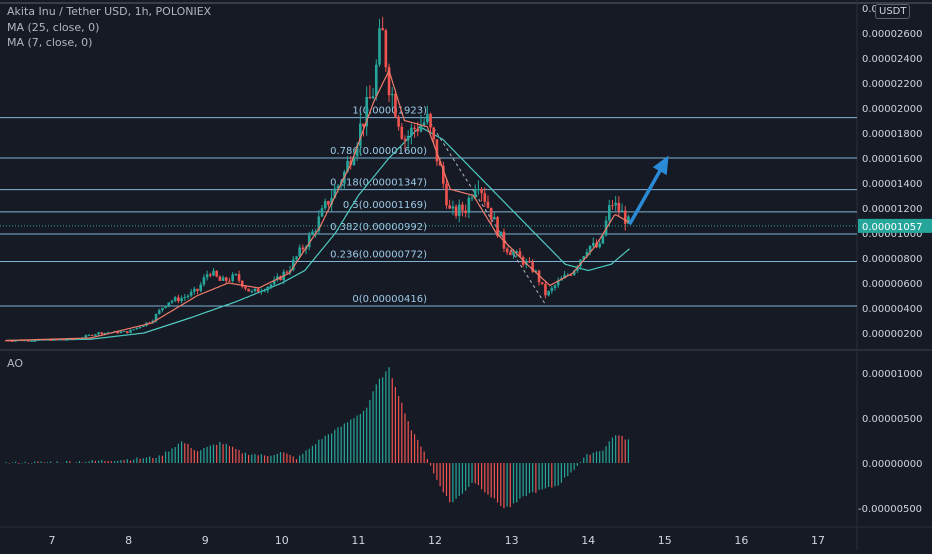 This screenshot has width=932, height=554. Describe the element at coordinates (892, 34) in the screenshot. I see `price-tick-label: 0.00002600` at that location.